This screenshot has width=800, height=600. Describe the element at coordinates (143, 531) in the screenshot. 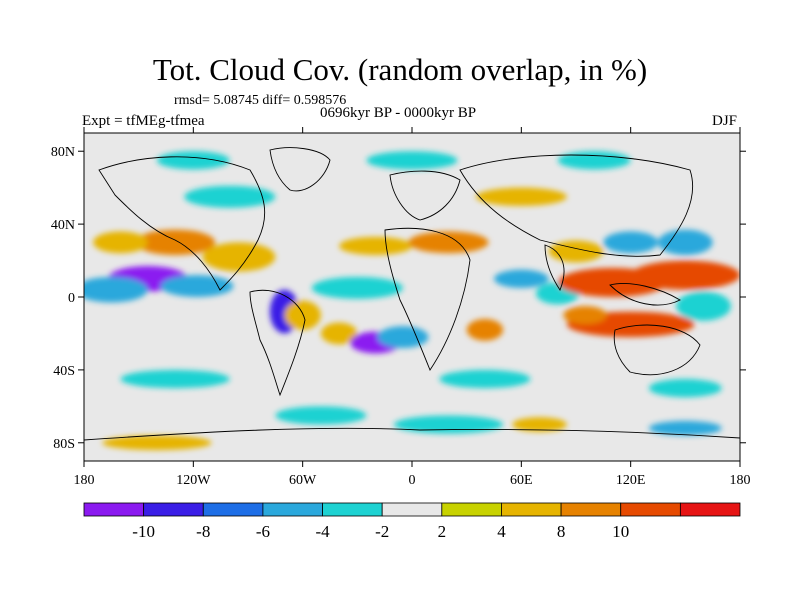

I see `colorbar-label: -10` at that location.